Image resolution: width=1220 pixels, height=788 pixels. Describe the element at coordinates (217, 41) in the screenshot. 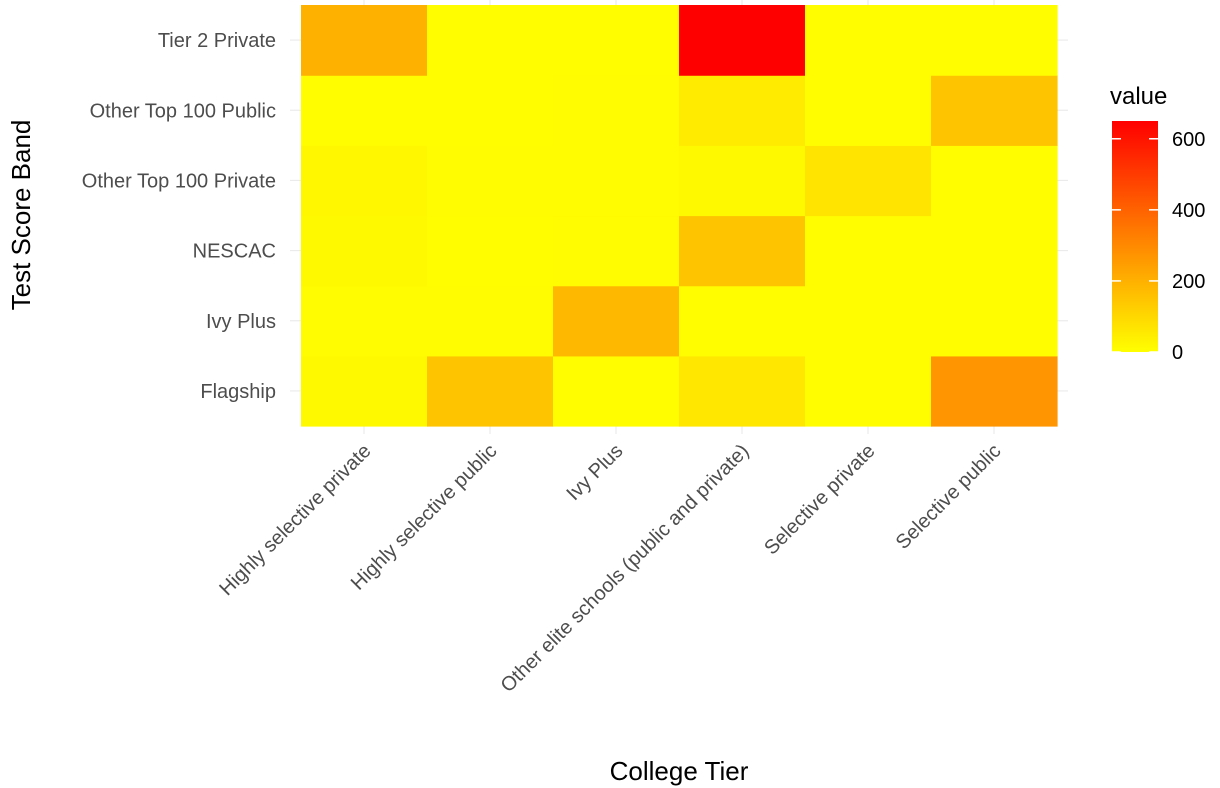

I see `y-tick-label: Tier 2 Private` at that location.